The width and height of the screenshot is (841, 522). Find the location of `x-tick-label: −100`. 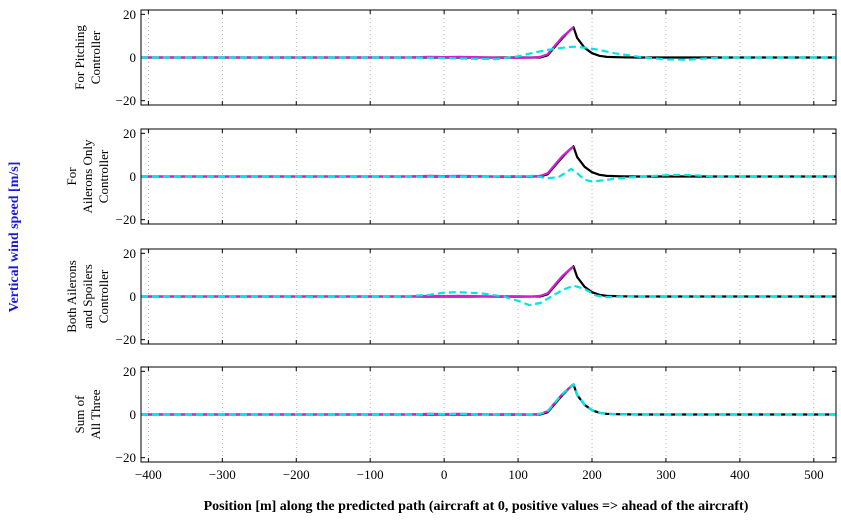

x-tick-label: −100 is located at coordinates (370, 474).